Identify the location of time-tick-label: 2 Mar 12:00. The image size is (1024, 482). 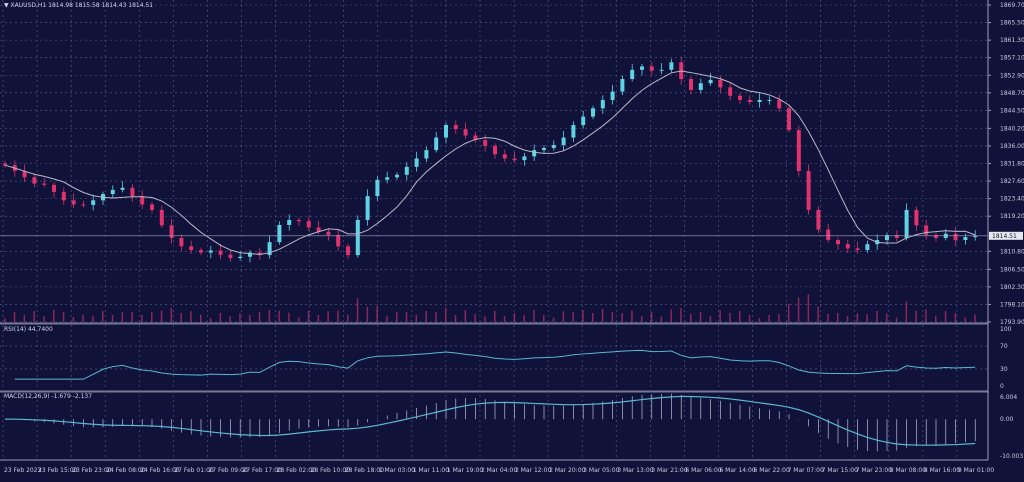
(533, 470).